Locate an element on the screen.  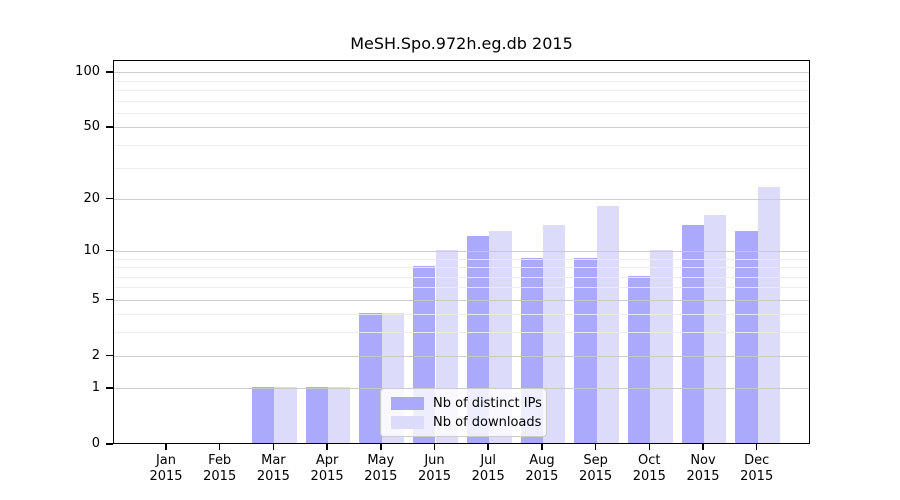
x-tick-label: Feb 2015 is located at coordinates (220, 468).